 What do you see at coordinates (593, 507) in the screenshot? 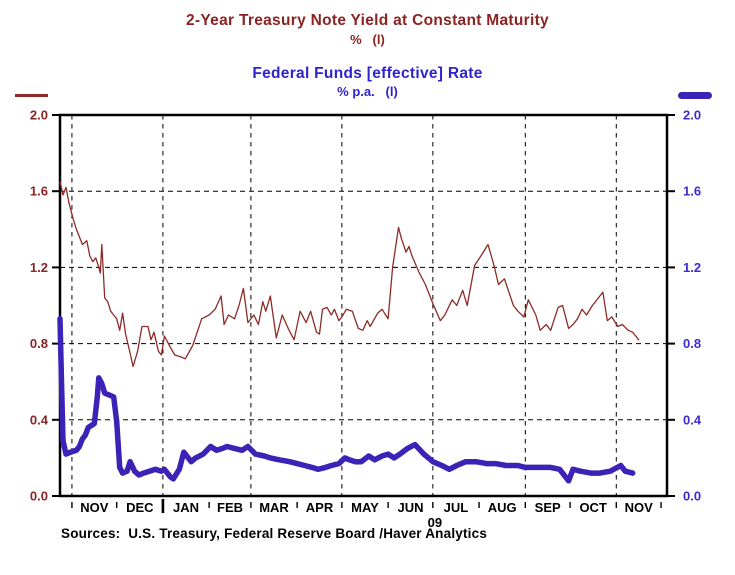
I see `month-label: OCT` at bounding box center [593, 507].